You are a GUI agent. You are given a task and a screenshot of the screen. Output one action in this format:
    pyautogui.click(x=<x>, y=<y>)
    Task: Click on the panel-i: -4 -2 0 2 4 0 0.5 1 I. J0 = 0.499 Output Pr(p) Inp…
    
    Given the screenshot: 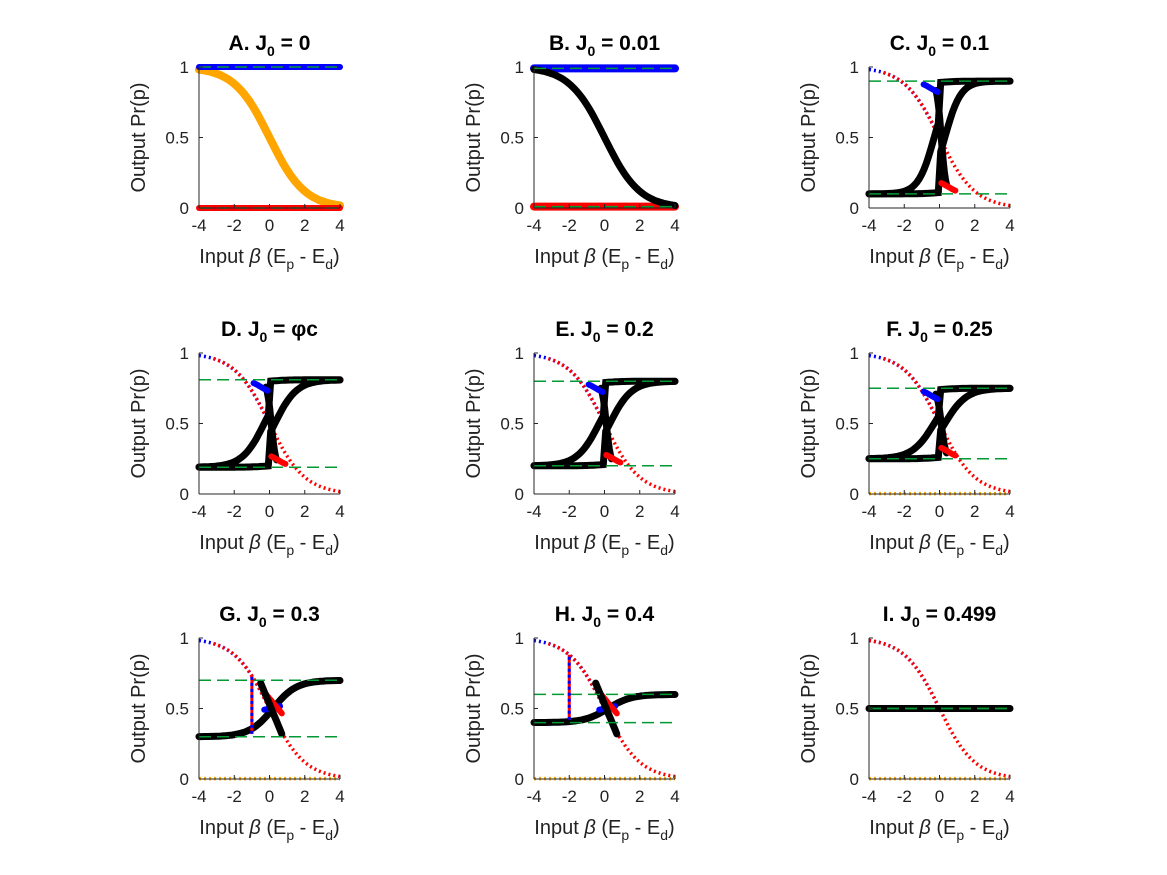 What is the action you would take?
    pyautogui.click(x=906, y=723)
    